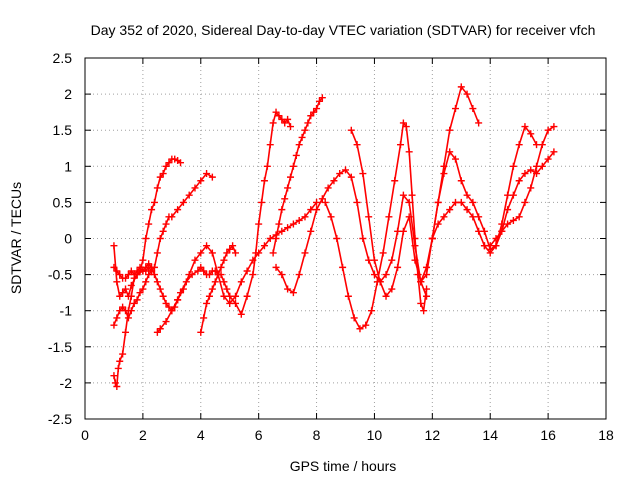  What do you see at coordinates (60, 347) in the screenshot?
I see `y-tick-label: -1.5` at bounding box center [60, 347].